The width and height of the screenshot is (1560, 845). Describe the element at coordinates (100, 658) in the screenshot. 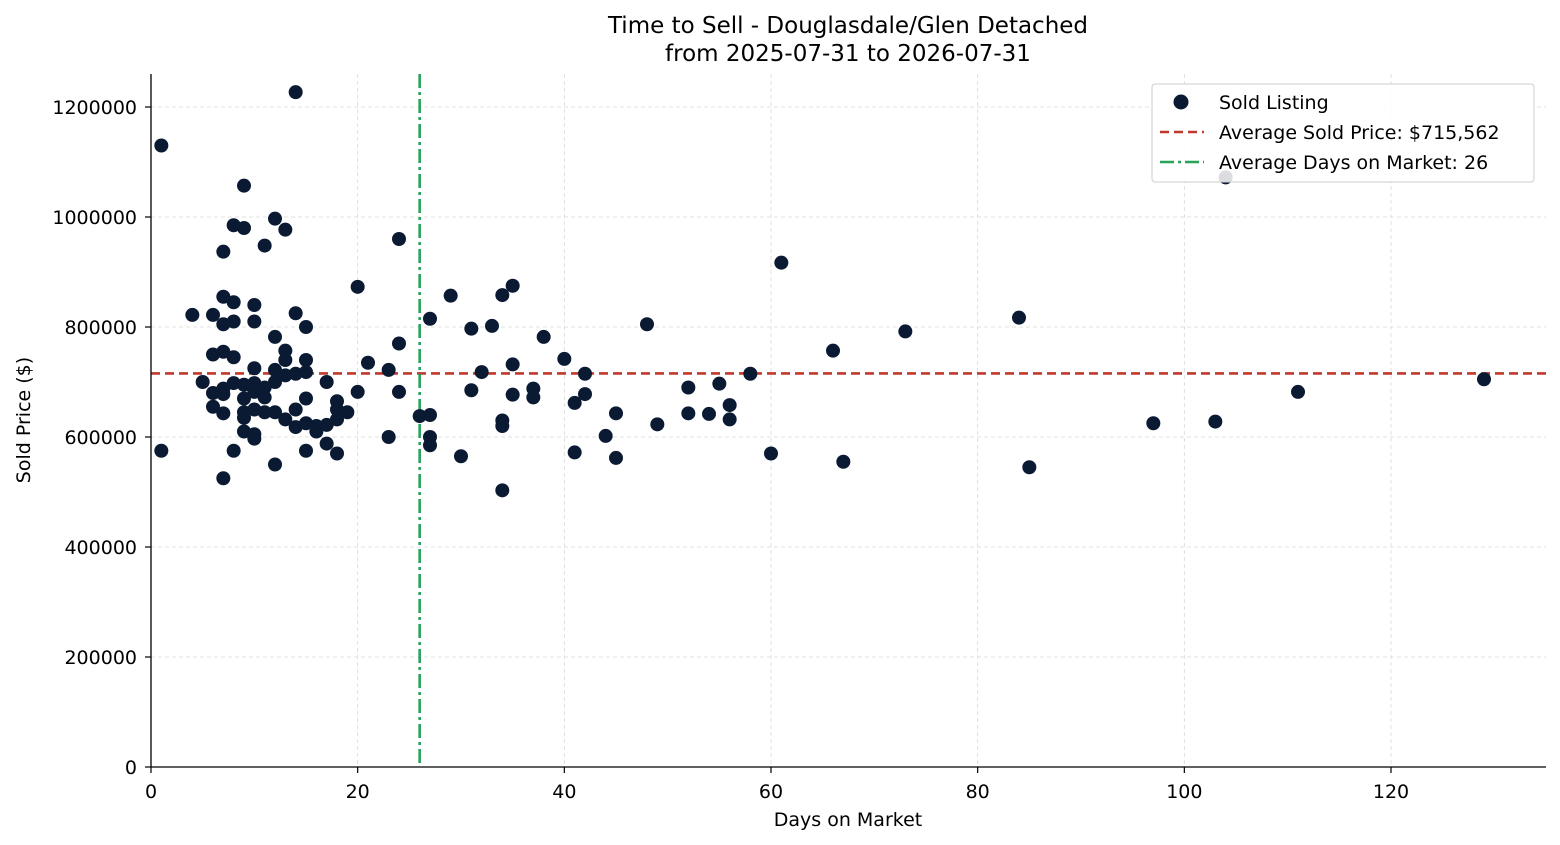

I see `y-tick-label: 200000` at that location.